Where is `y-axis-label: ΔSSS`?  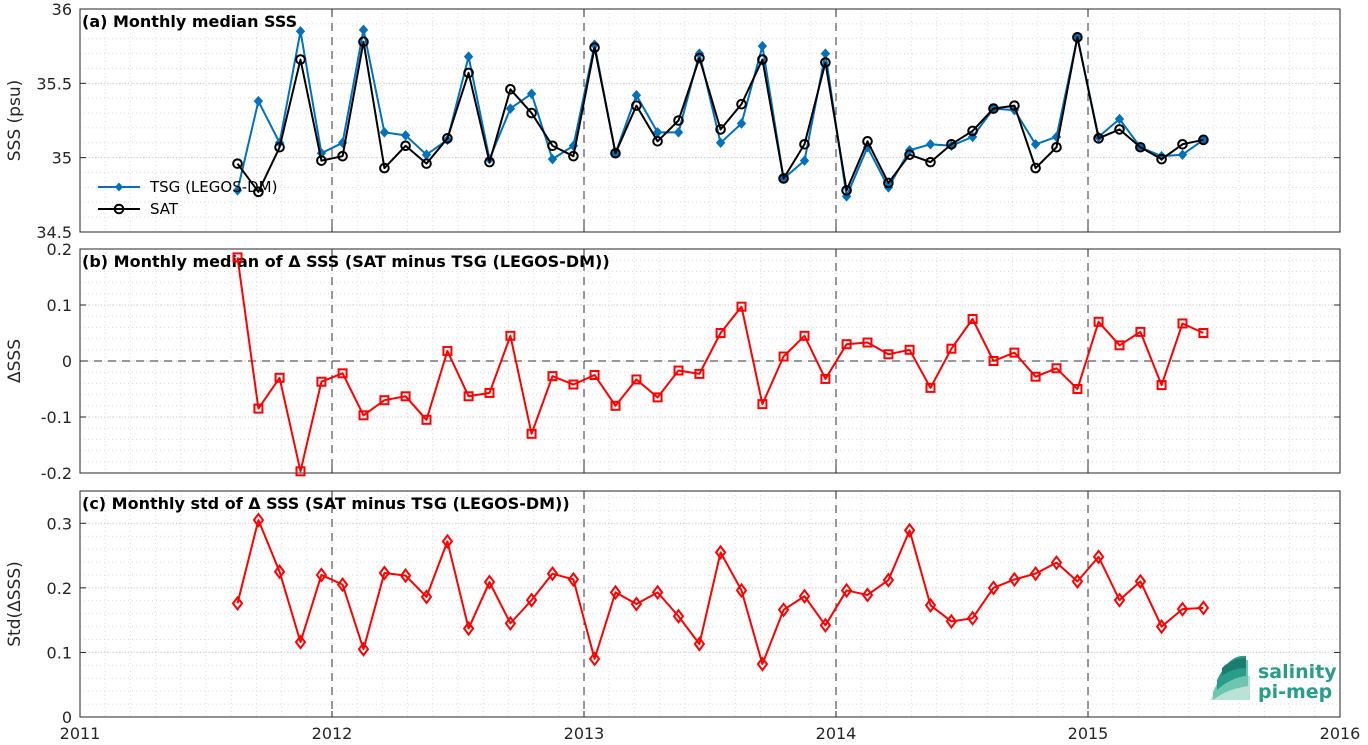
y-axis-label: ΔSSS is located at coordinates (15, 361).